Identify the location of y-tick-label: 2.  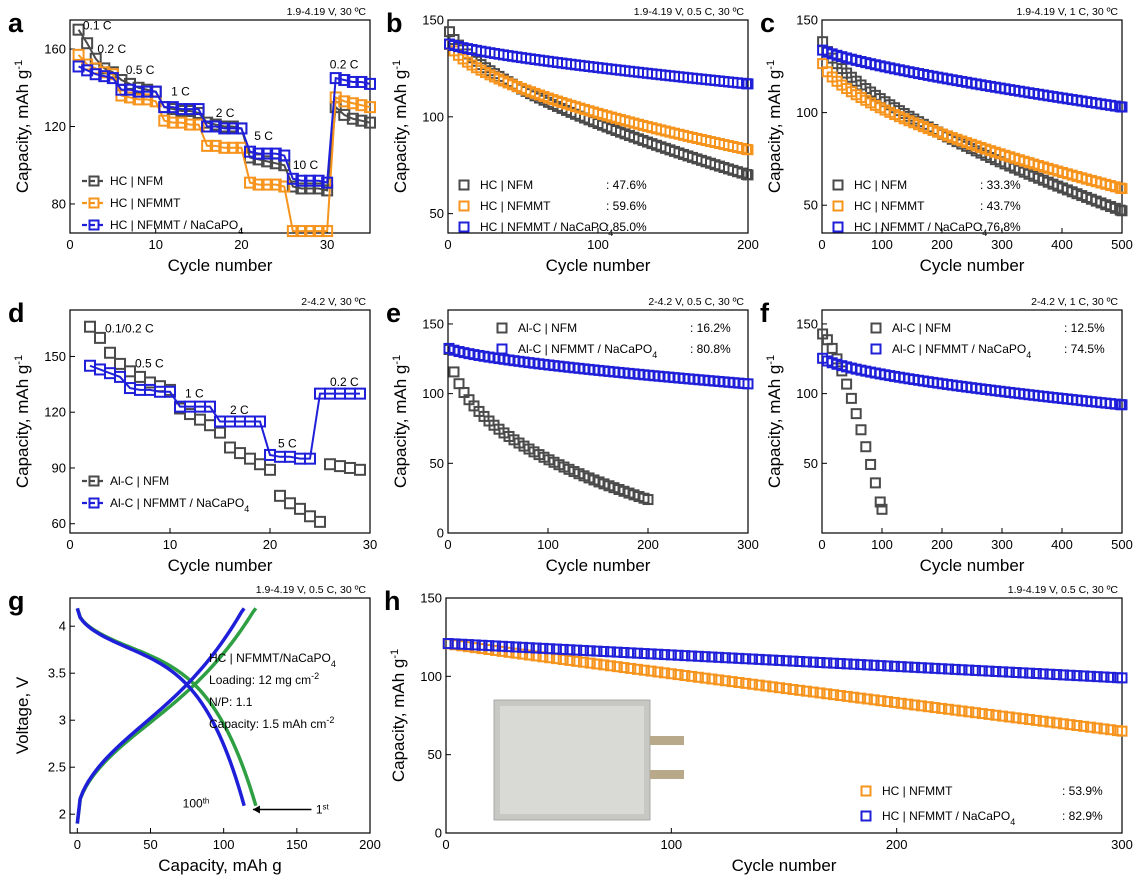
(62, 814).